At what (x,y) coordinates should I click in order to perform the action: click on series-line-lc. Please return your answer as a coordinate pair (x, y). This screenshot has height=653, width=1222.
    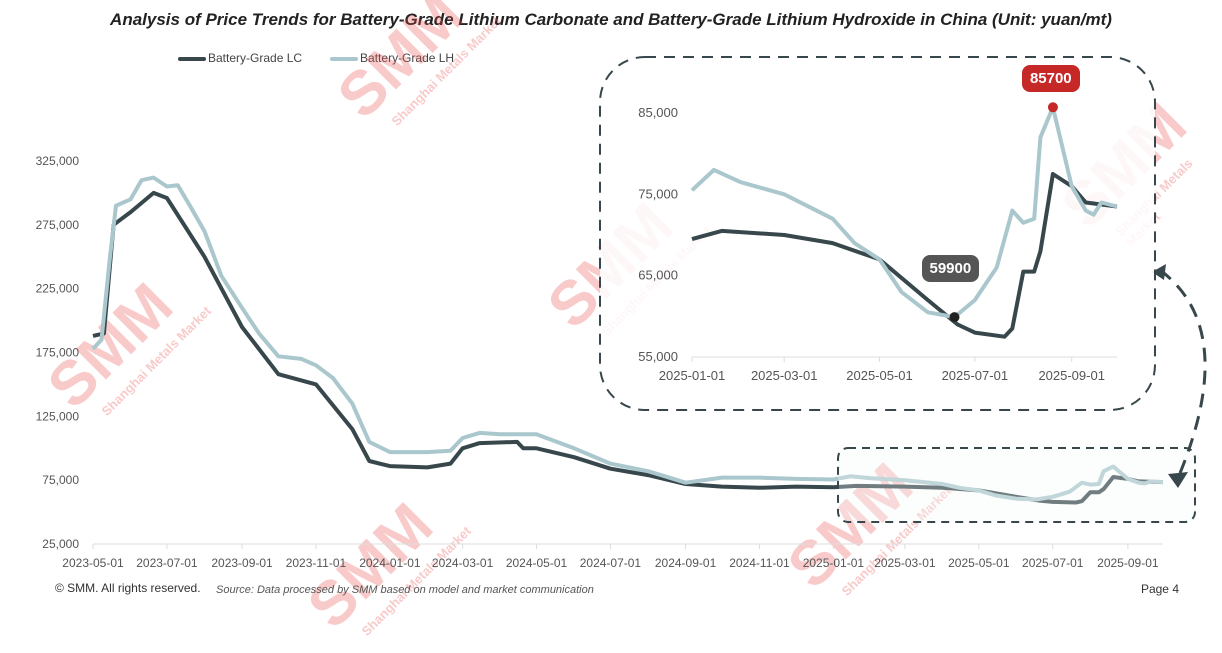
    Looking at the image, I should click on (904, 255).